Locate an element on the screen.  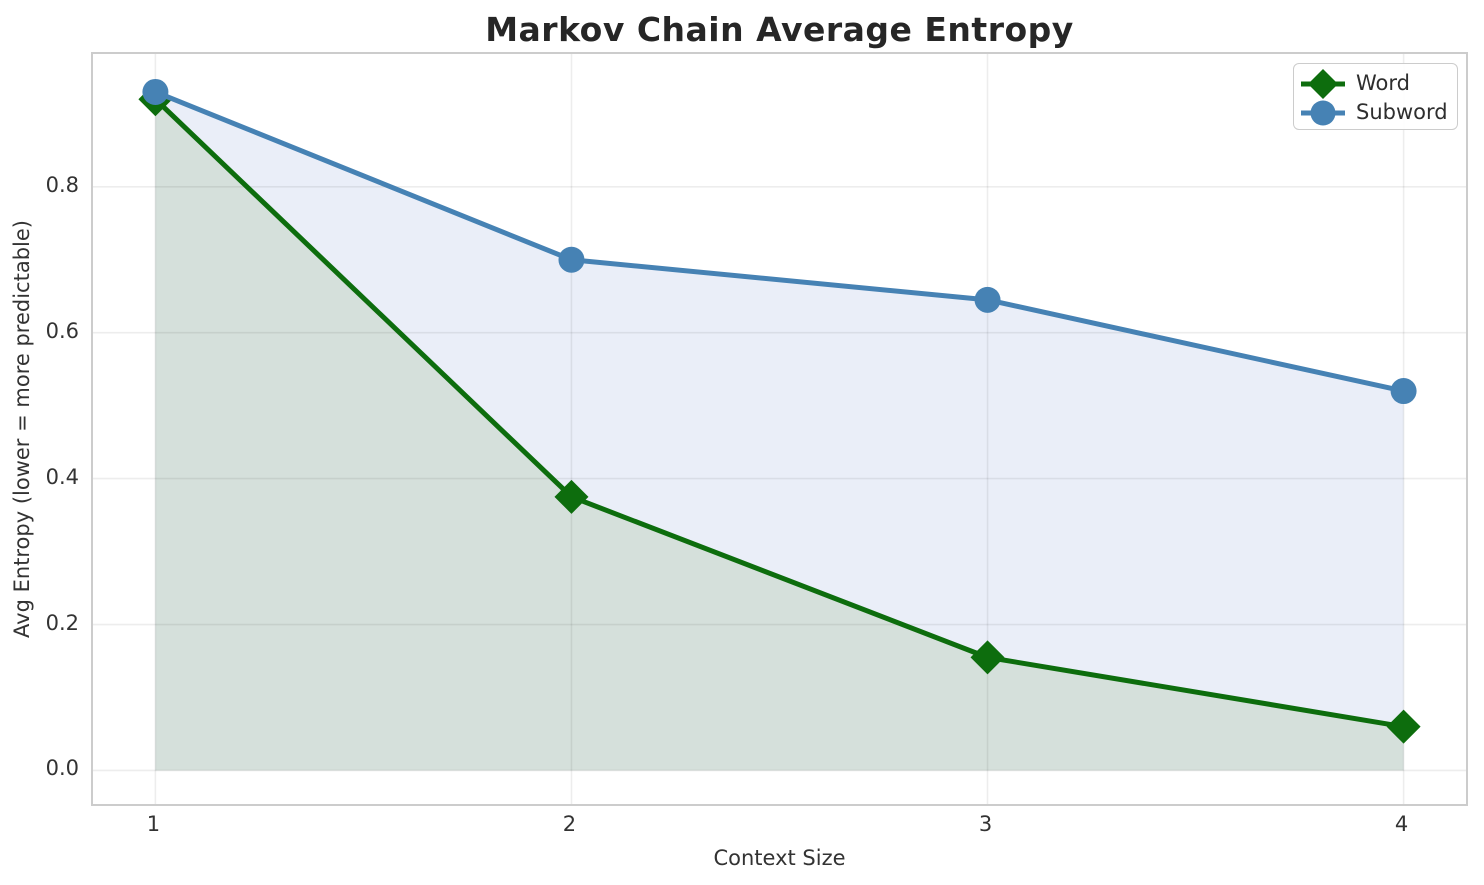
legend-item-word: Word is located at coordinates (1373, 83).